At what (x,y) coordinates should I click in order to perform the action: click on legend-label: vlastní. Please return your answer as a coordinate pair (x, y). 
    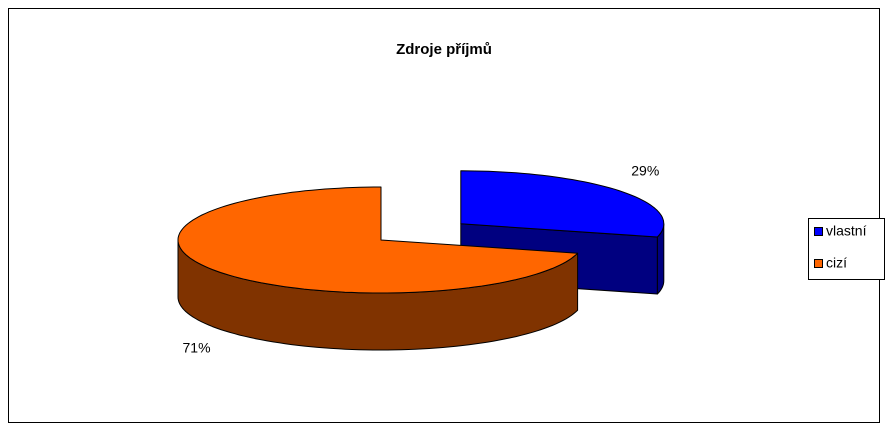
    Looking at the image, I should click on (846, 231).